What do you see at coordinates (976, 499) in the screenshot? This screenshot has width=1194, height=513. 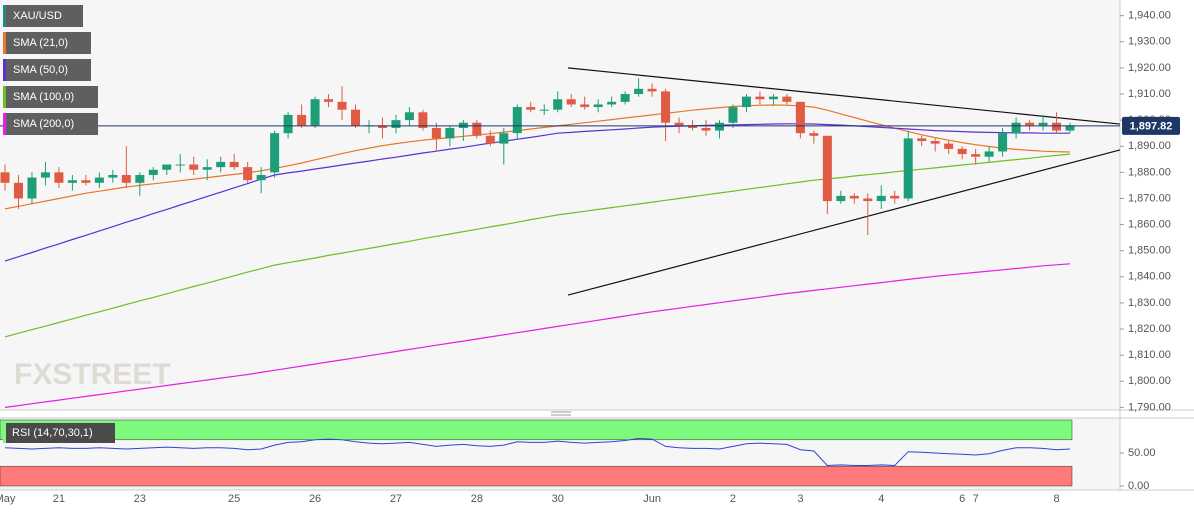 I see `x-tick-label: 7` at bounding box center [976, 499].